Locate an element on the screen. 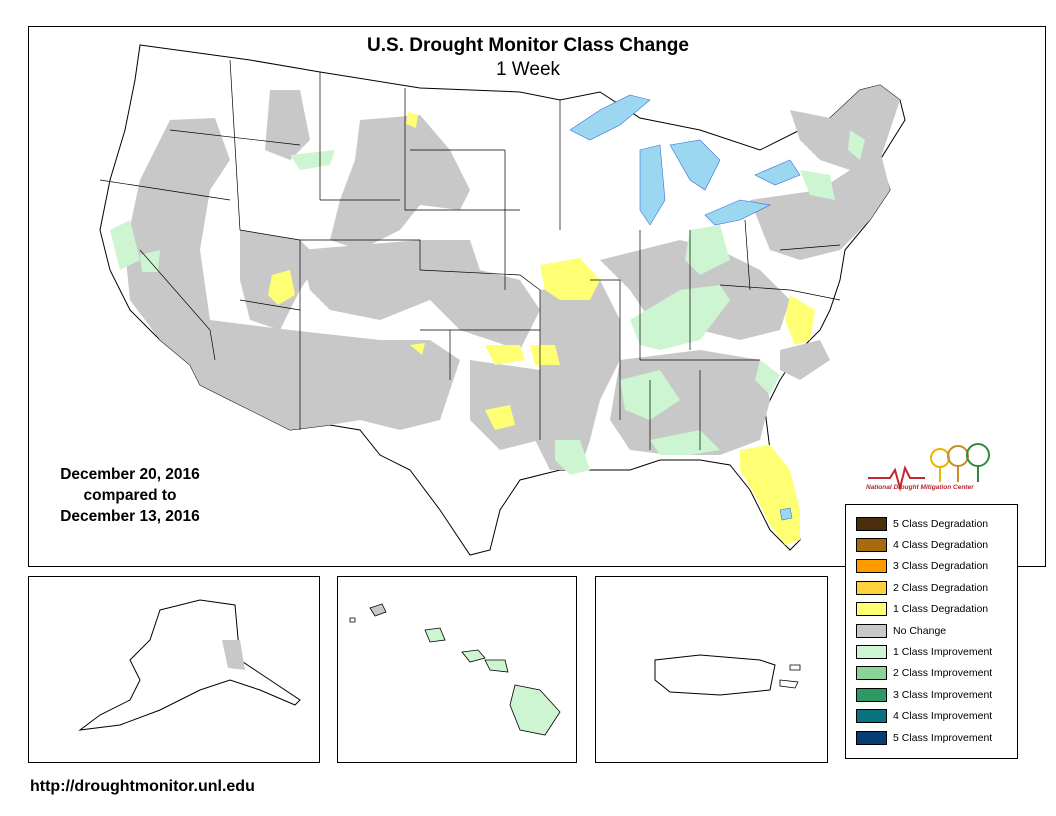 This screenshot has width=1056, height=816. source-url: http://droughtmonitor.unl.edu is located at coordinates (142, 786).